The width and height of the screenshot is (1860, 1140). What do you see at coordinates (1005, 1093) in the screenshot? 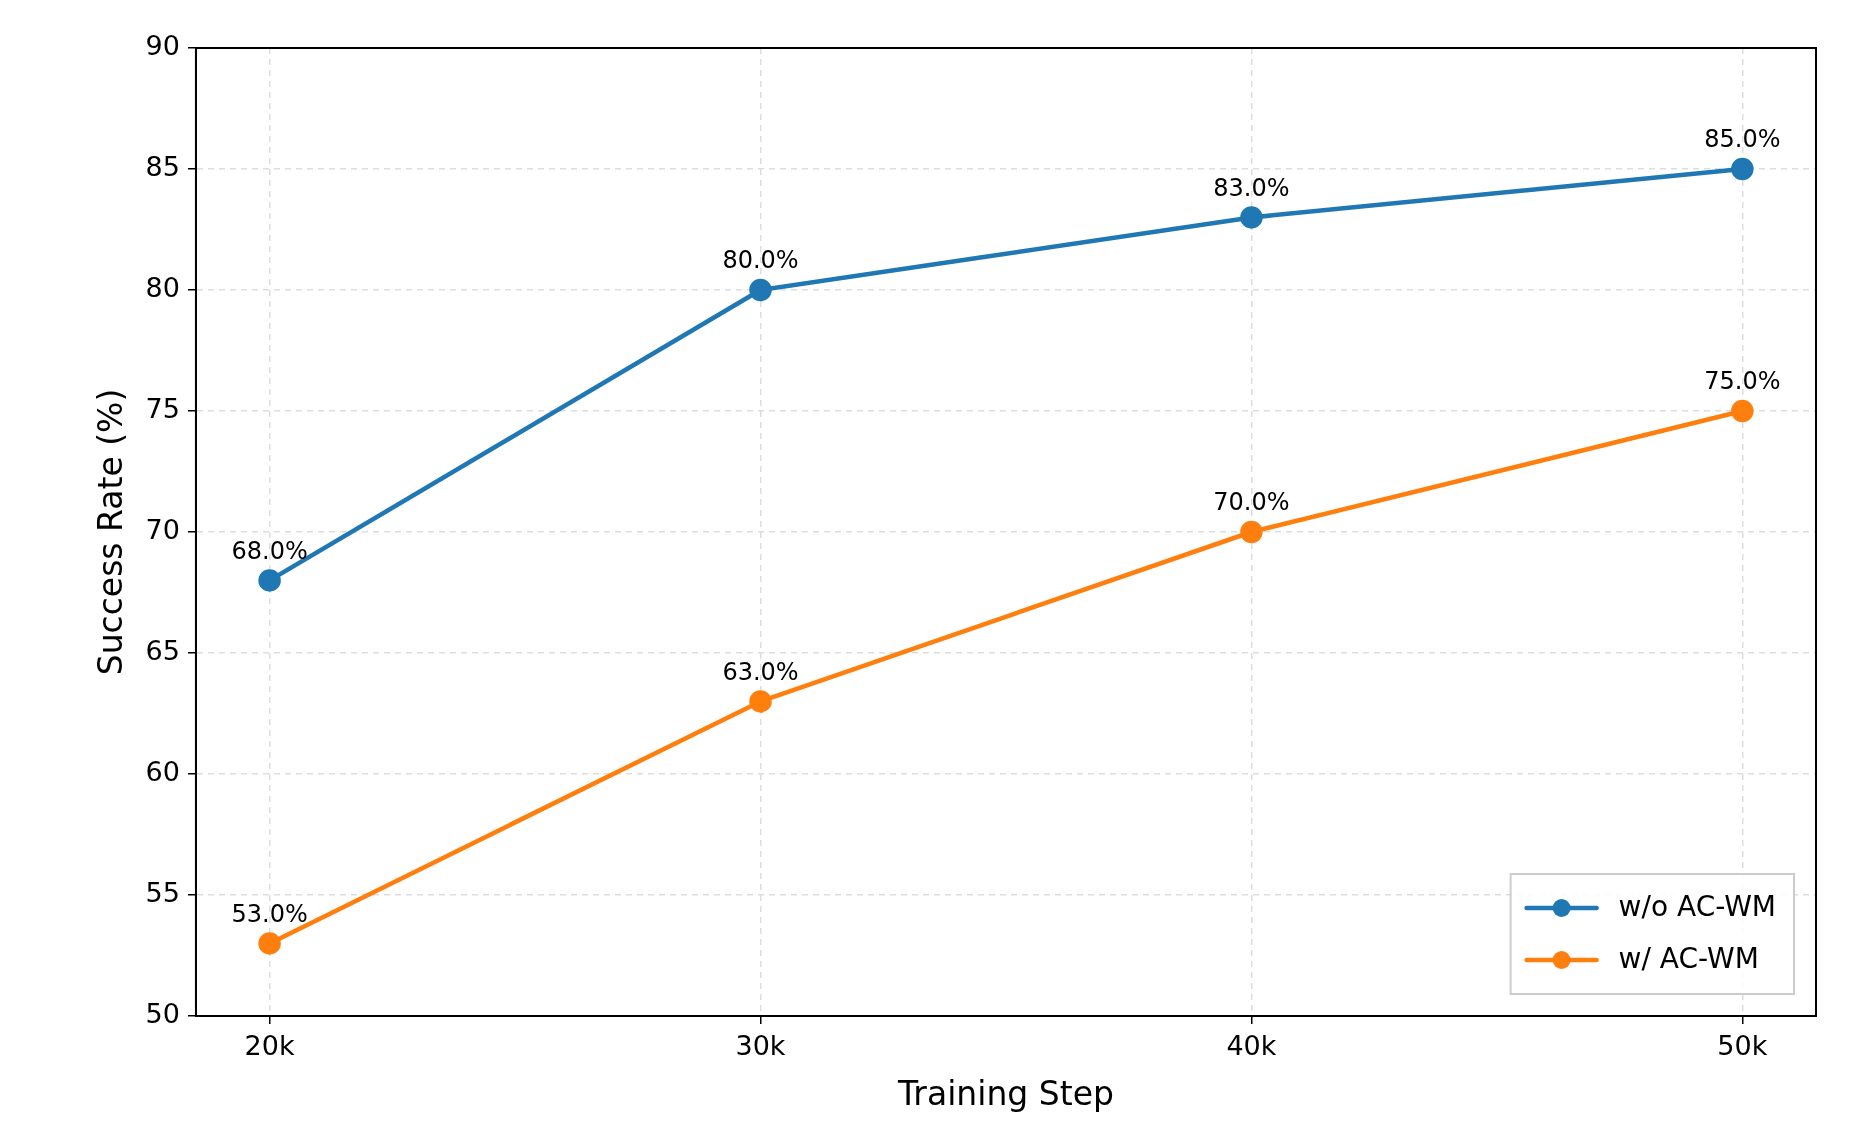
I see `x-axis-title: Training Step` at bounding box center [1005, 1093].